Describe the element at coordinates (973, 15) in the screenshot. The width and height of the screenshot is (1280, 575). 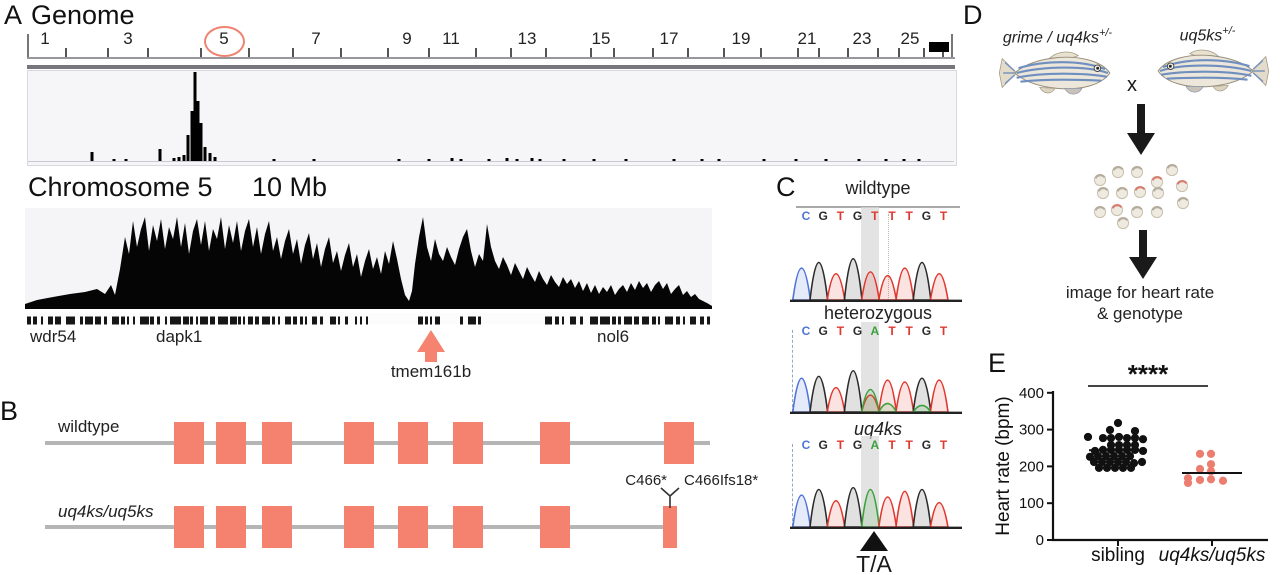
I see `panel-d-letter: D` at that location.